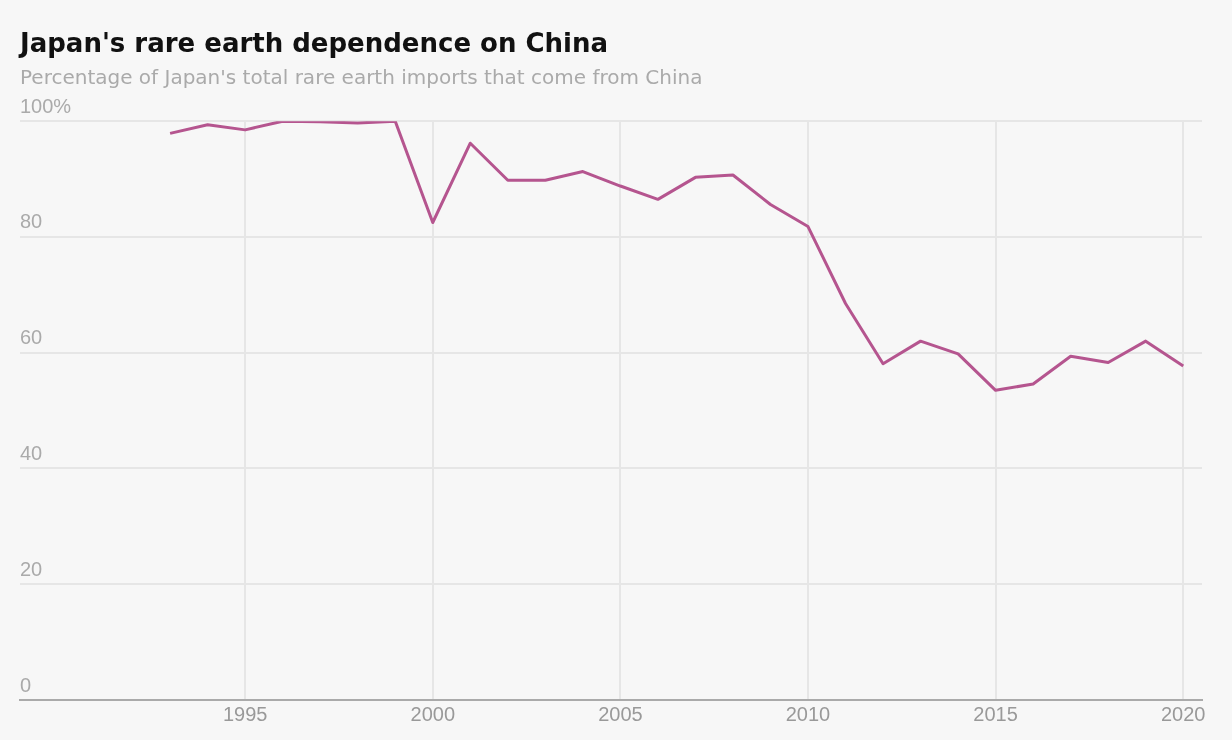 The height and width of the screenshot is (740, 1232). Describe the element at coordinates (31, 337) in the screenshot. I see `y-tick-label: 60` at that location.